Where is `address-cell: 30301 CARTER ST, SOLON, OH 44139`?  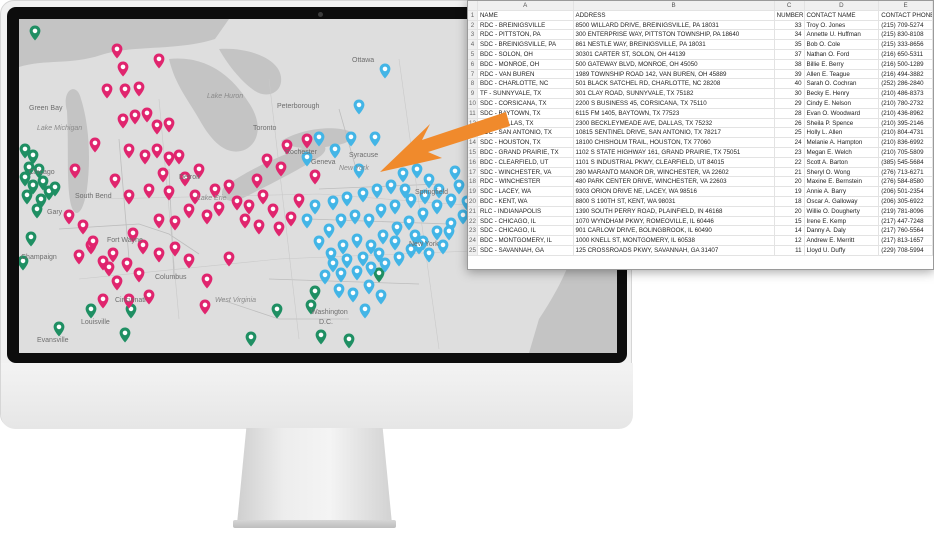
address-cell: 30301 CARTER ST, SOLON, OH 44139 is located at coordinates (674, 54).